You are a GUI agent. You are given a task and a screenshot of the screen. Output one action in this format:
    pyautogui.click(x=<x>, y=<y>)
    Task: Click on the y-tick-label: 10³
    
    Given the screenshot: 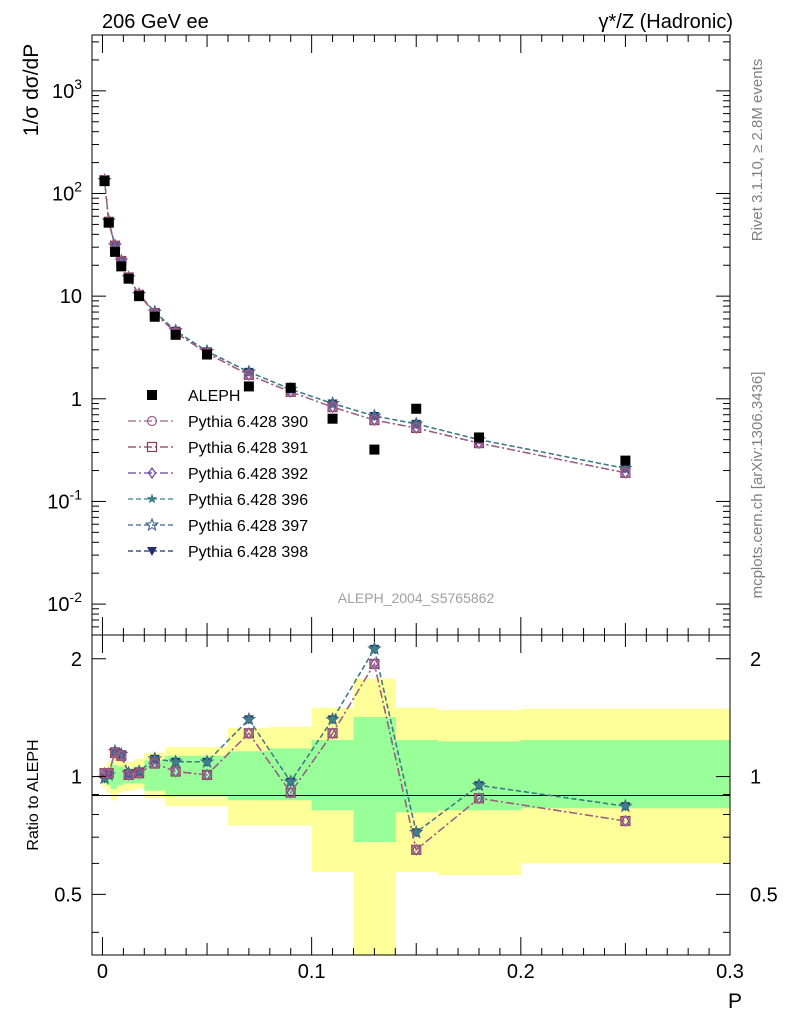 What is the action you would take?
    pyautogui.click(x=67, y=89)
    